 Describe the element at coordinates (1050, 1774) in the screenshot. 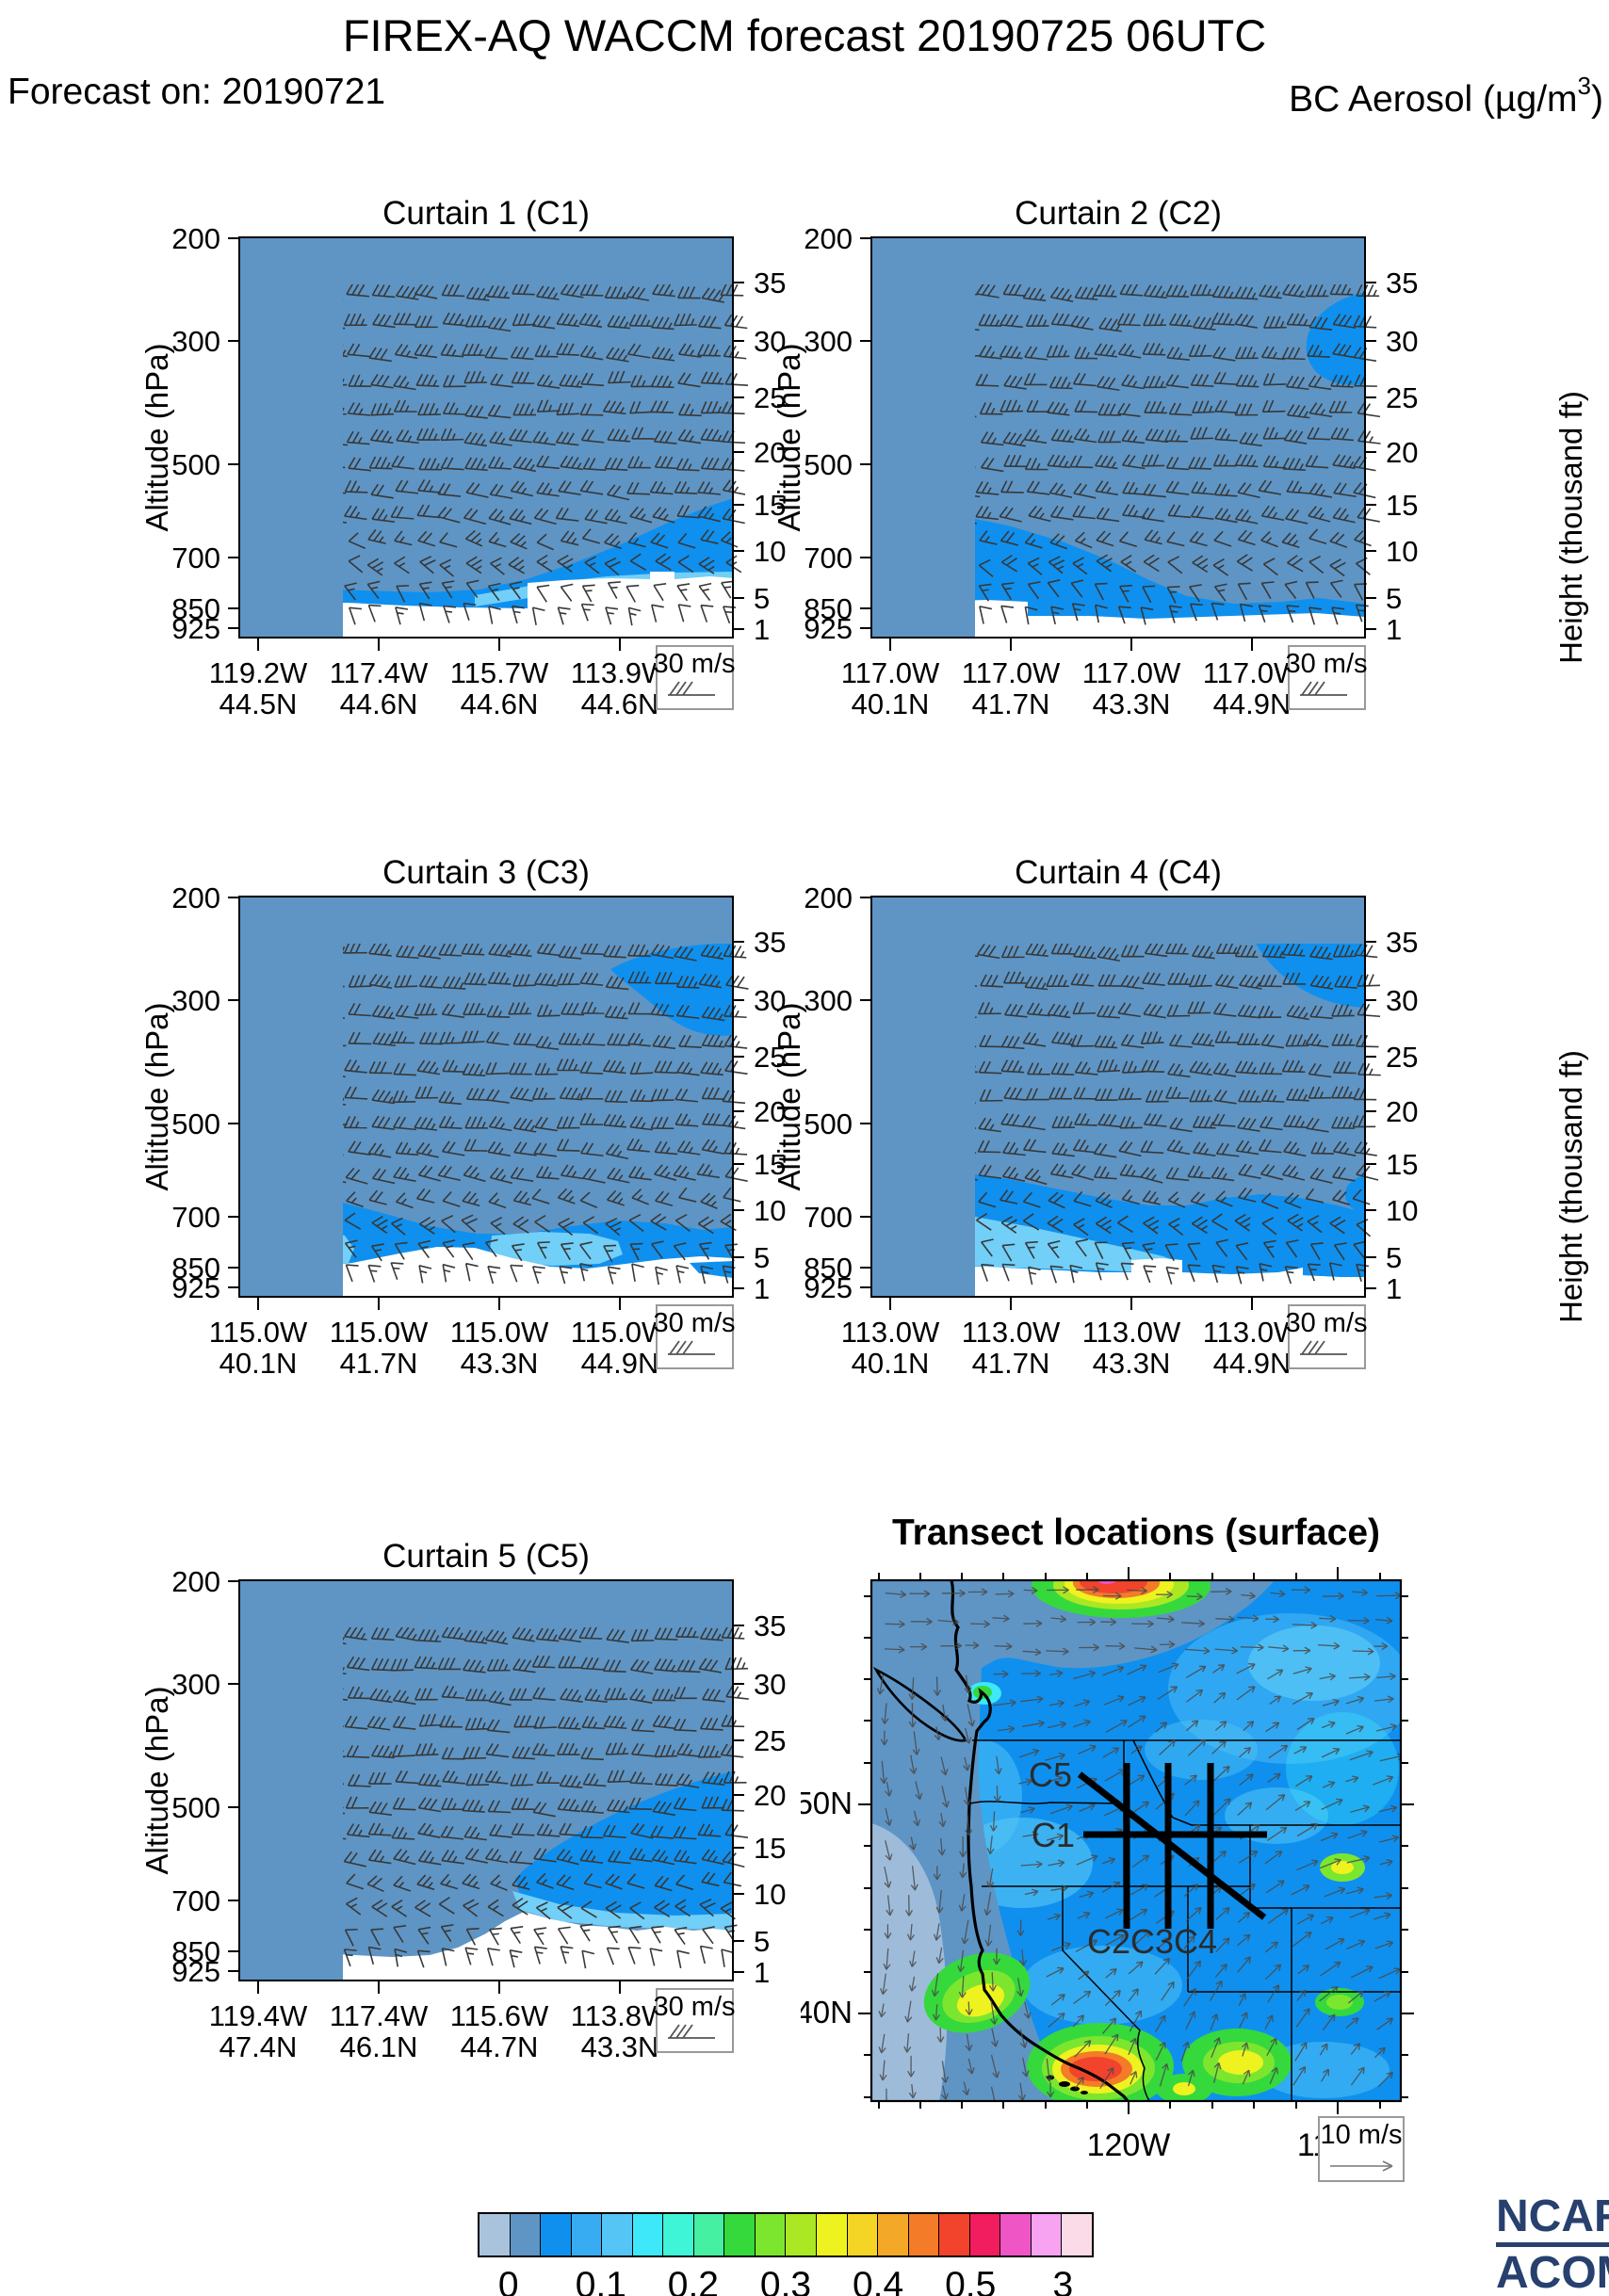

I see `transect-label-C5: C5` at that location.